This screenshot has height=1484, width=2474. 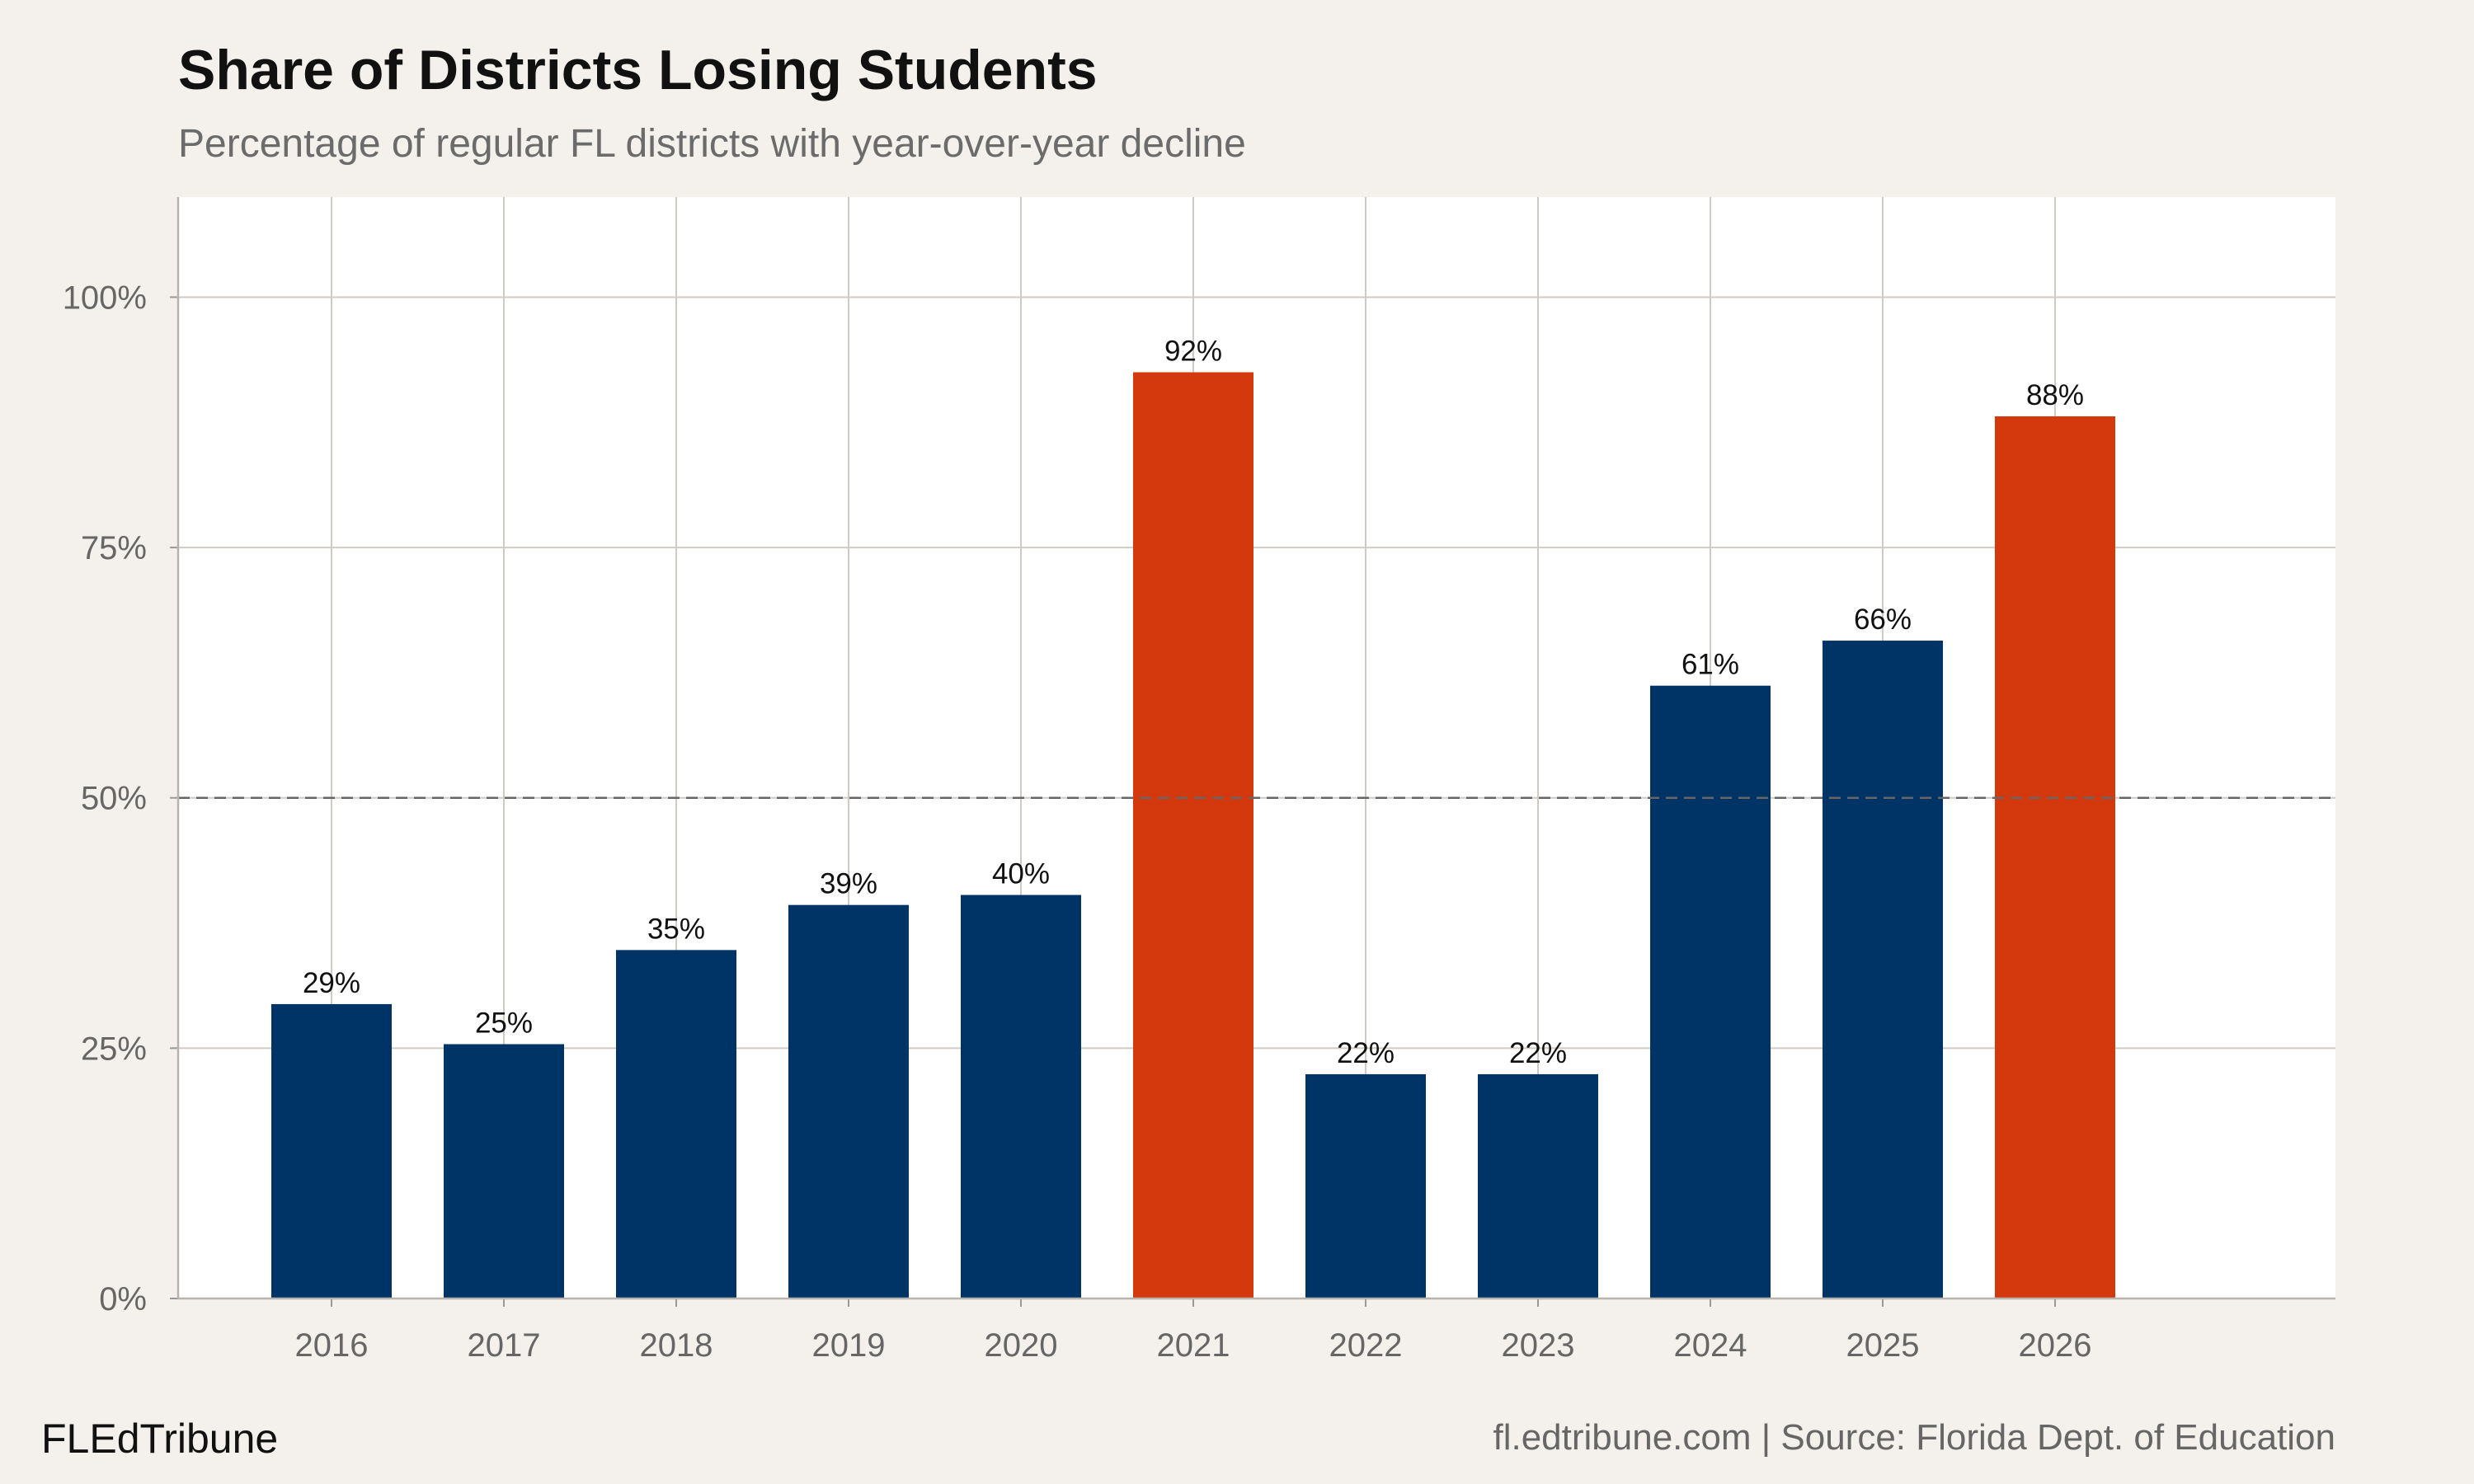 I want to click on x-tick-label: 2022, so click(x=1366, y=1345).